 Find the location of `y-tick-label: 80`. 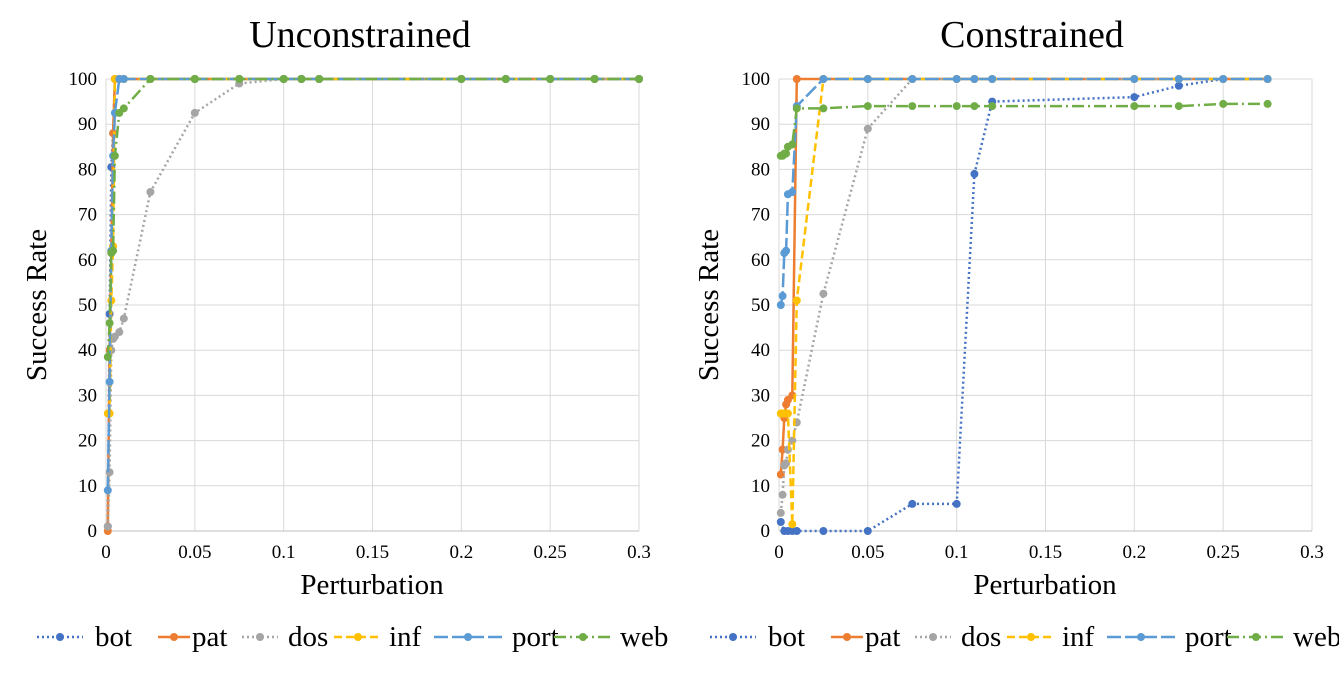

y-tick-label: 80 is located at coordinates (87, 169).